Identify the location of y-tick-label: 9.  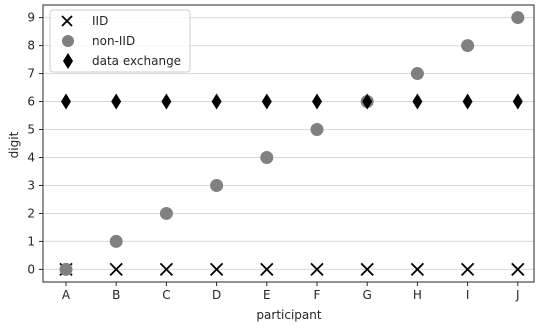
(31, 18).